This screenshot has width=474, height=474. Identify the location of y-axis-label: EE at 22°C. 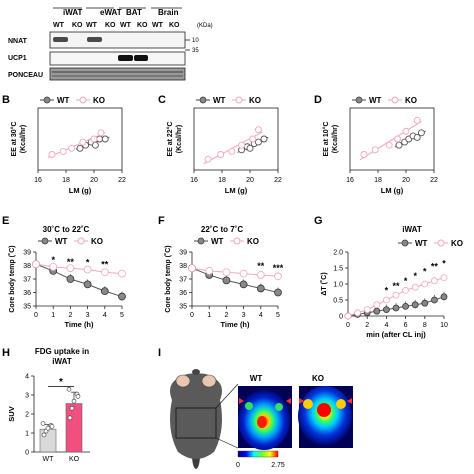
(170, 138).